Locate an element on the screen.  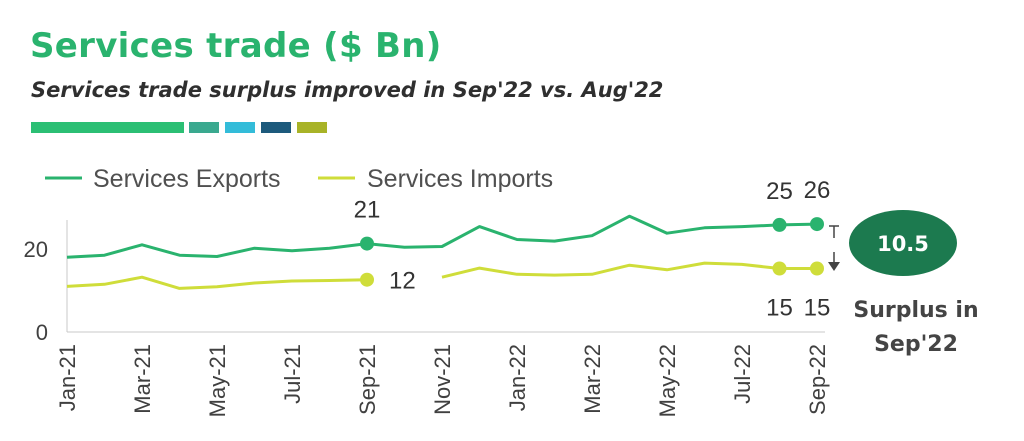
data-label: 25 is located at coordinates (779, 191).